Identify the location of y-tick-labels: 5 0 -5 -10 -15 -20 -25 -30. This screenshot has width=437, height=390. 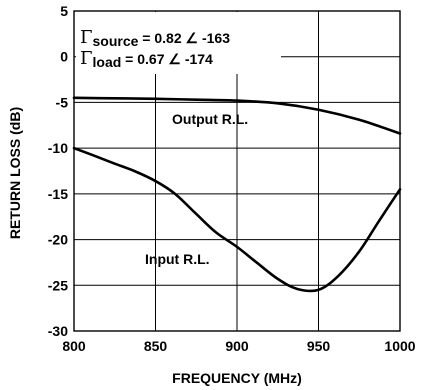
(58, 171).